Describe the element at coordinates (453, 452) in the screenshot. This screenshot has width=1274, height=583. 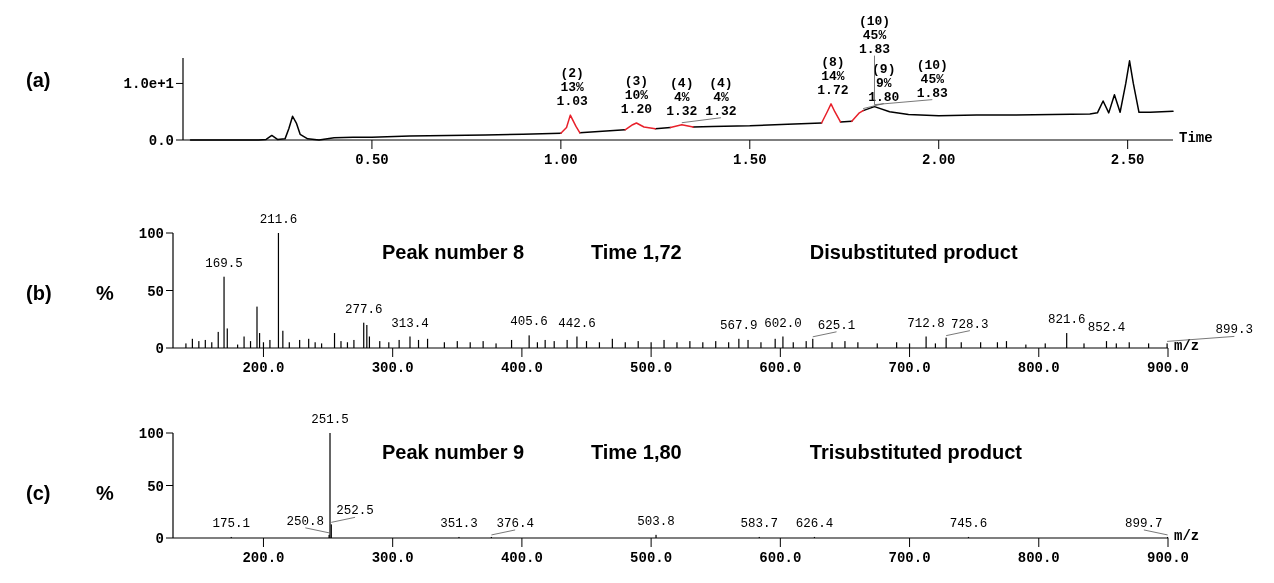
I see `annotation: Peak number 9` at that location.